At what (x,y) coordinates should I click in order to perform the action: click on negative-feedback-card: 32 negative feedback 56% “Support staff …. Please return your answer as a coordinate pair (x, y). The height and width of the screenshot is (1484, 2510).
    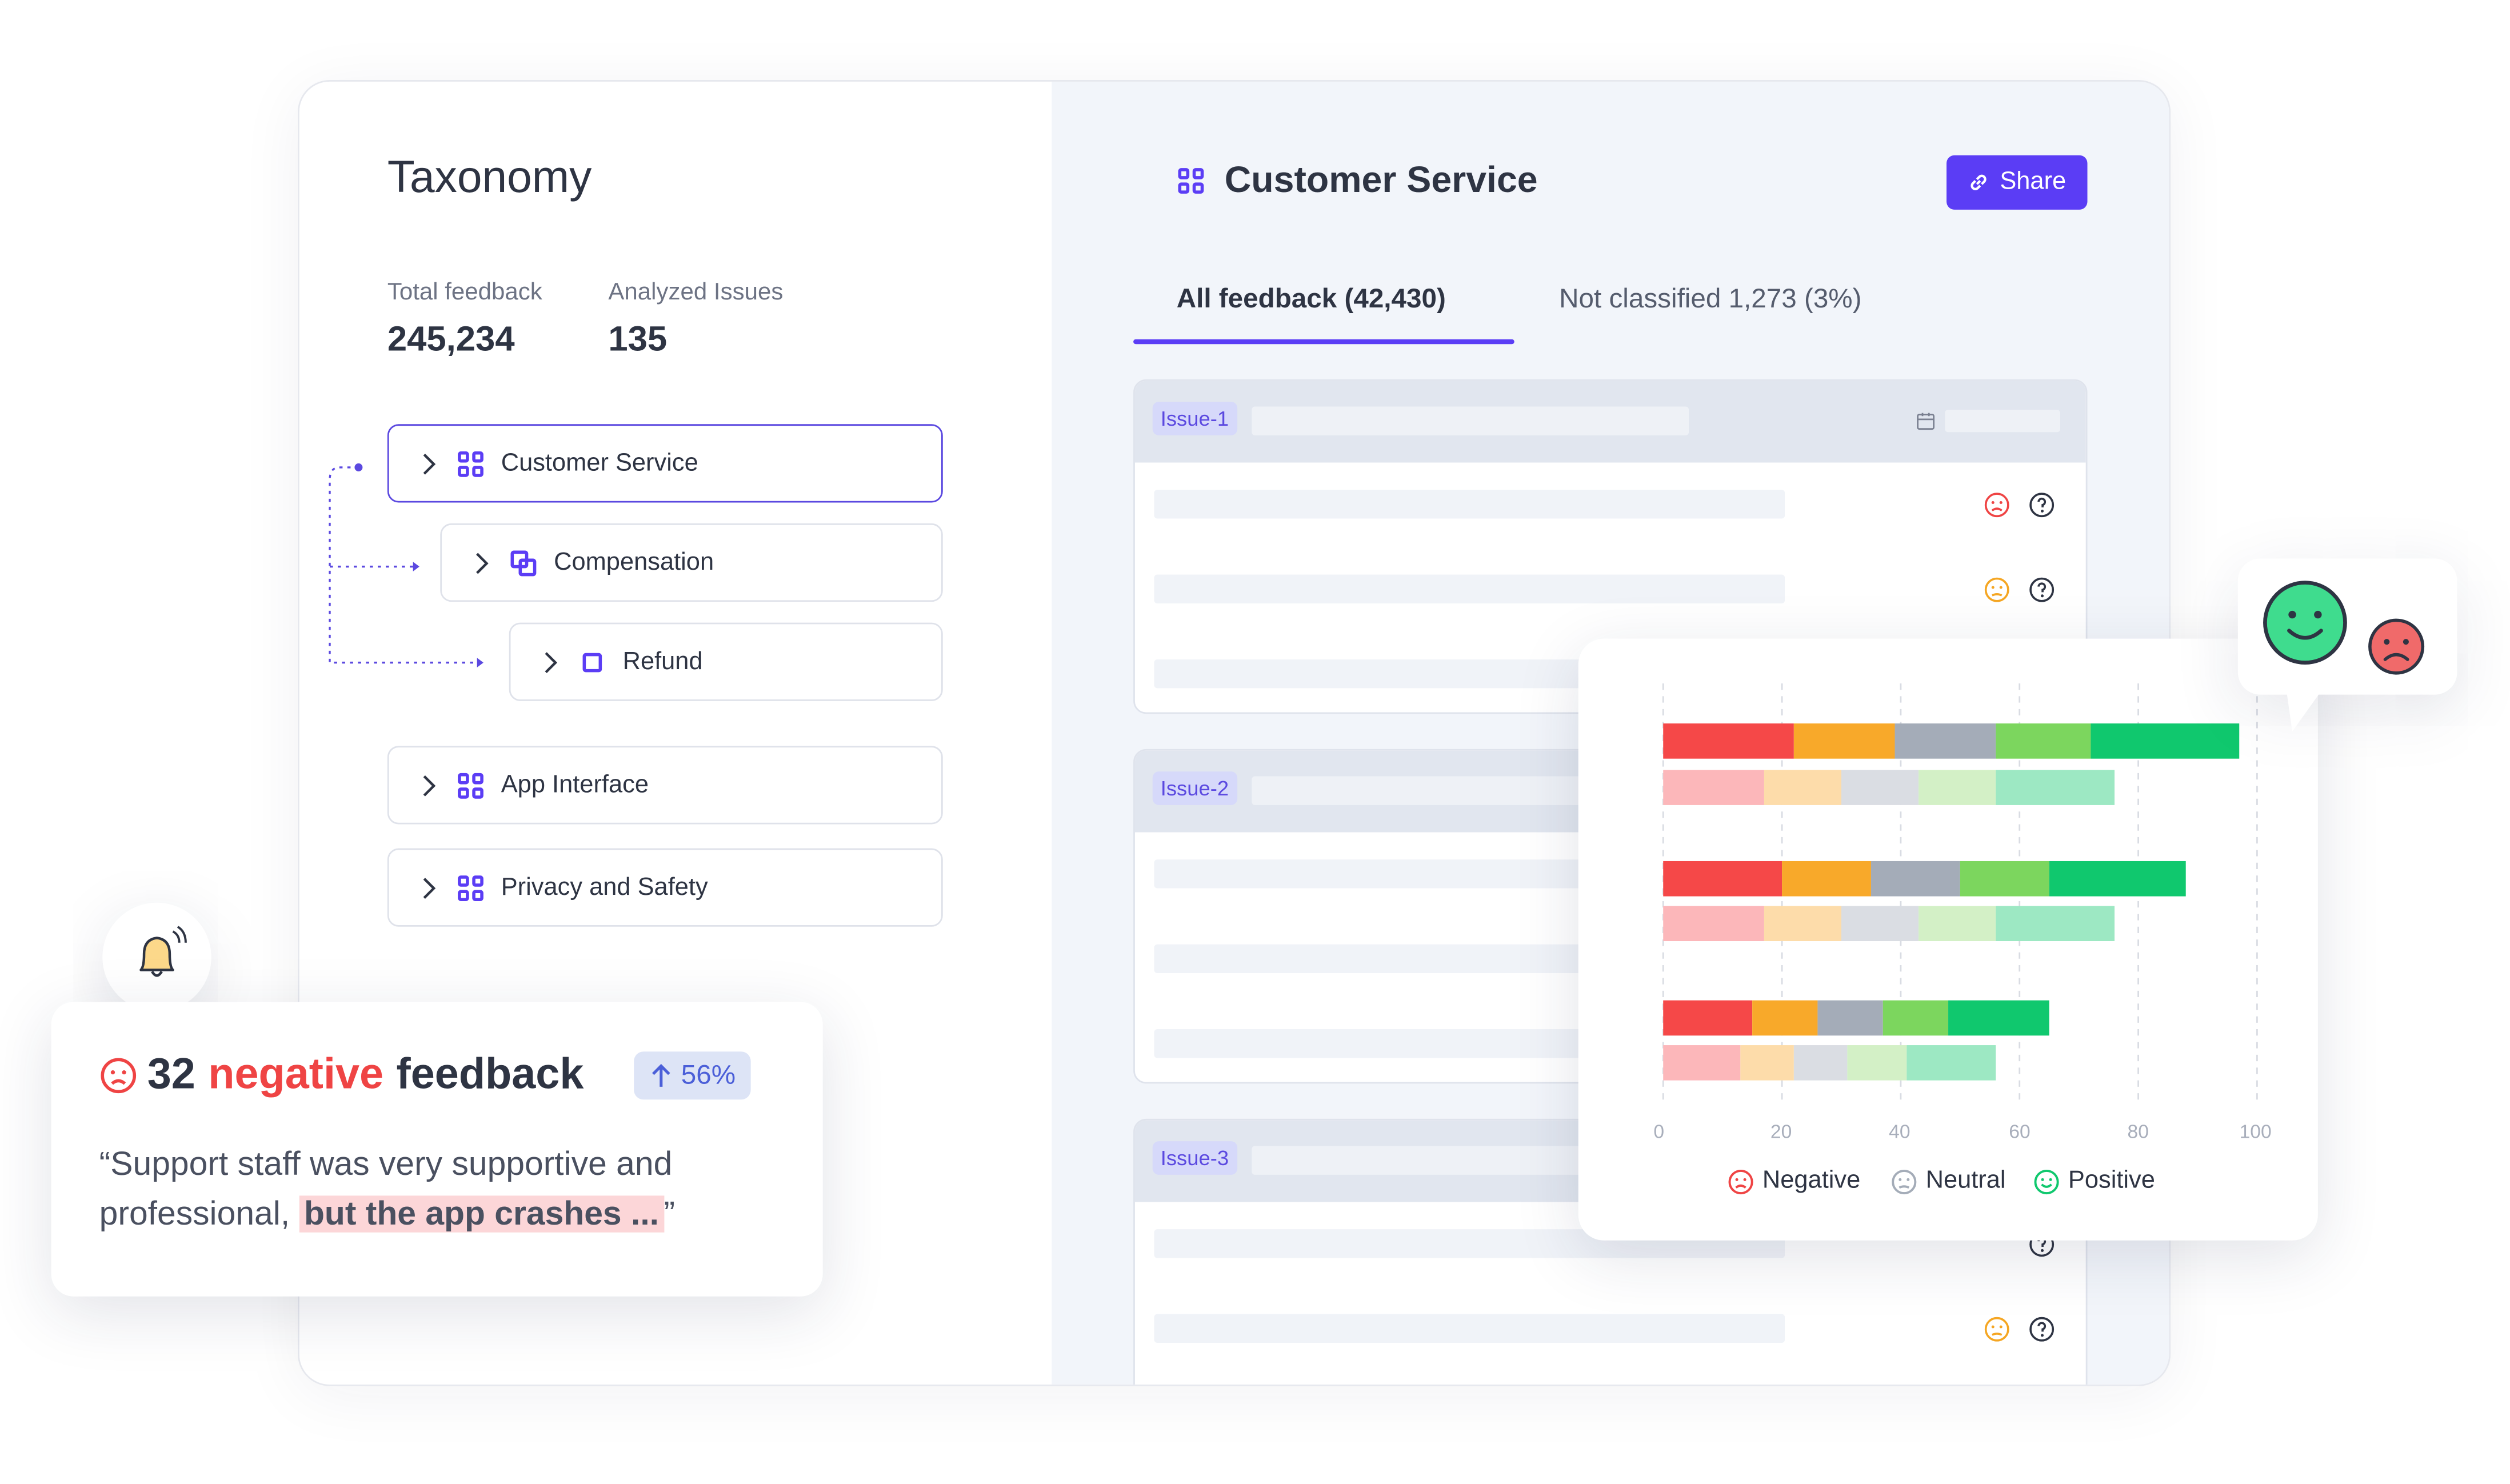
    Looking at the image, I should click on (437, 1149).